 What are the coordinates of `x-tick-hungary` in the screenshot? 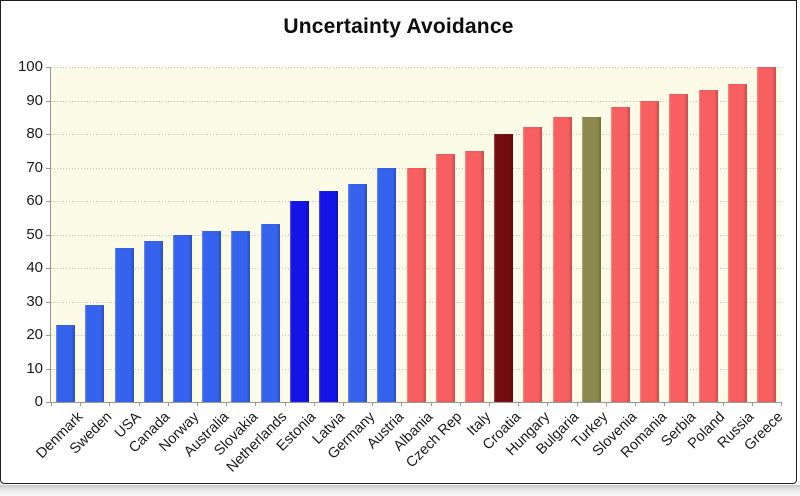 It's located at (548, 404).